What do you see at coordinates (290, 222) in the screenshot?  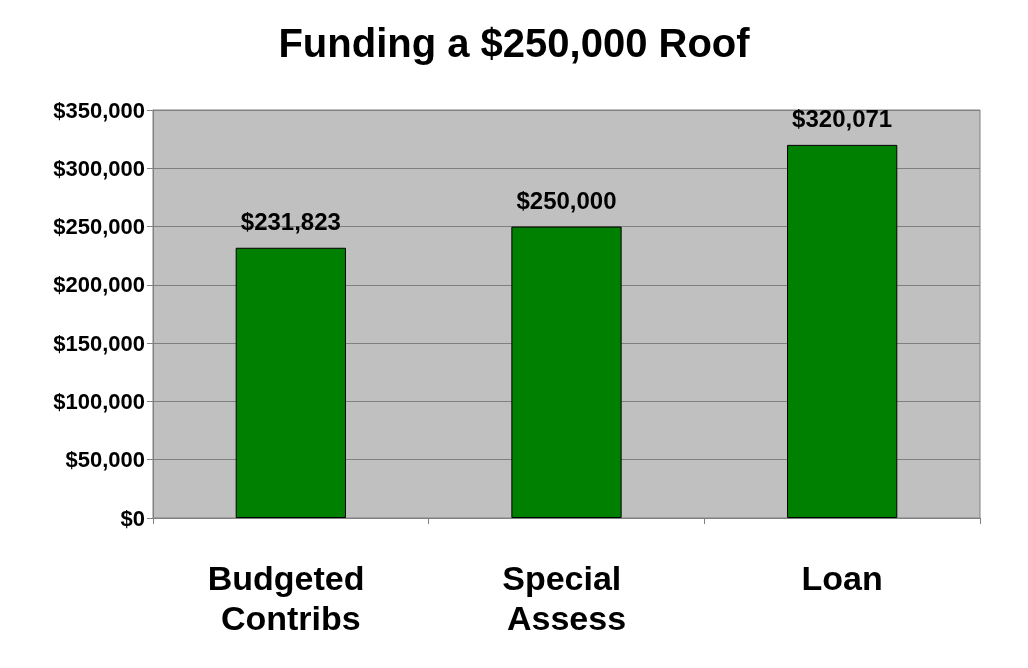 I see `data-label: $231,823` at bounding box center [290, 222].